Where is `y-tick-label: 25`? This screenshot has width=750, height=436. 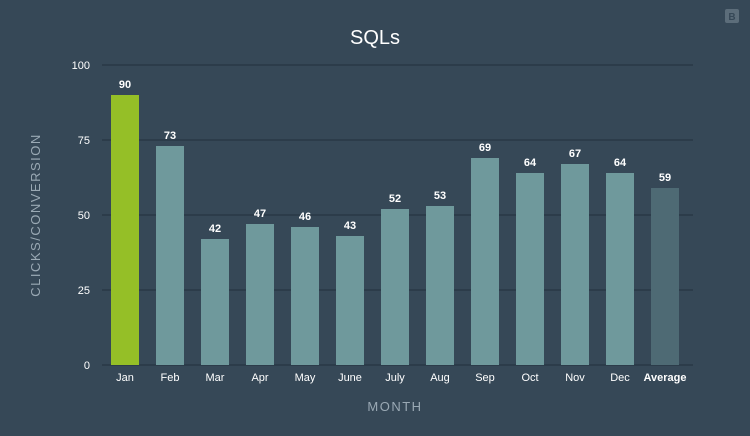 y-tick-label: 25 is located at coordinates (84, 291).